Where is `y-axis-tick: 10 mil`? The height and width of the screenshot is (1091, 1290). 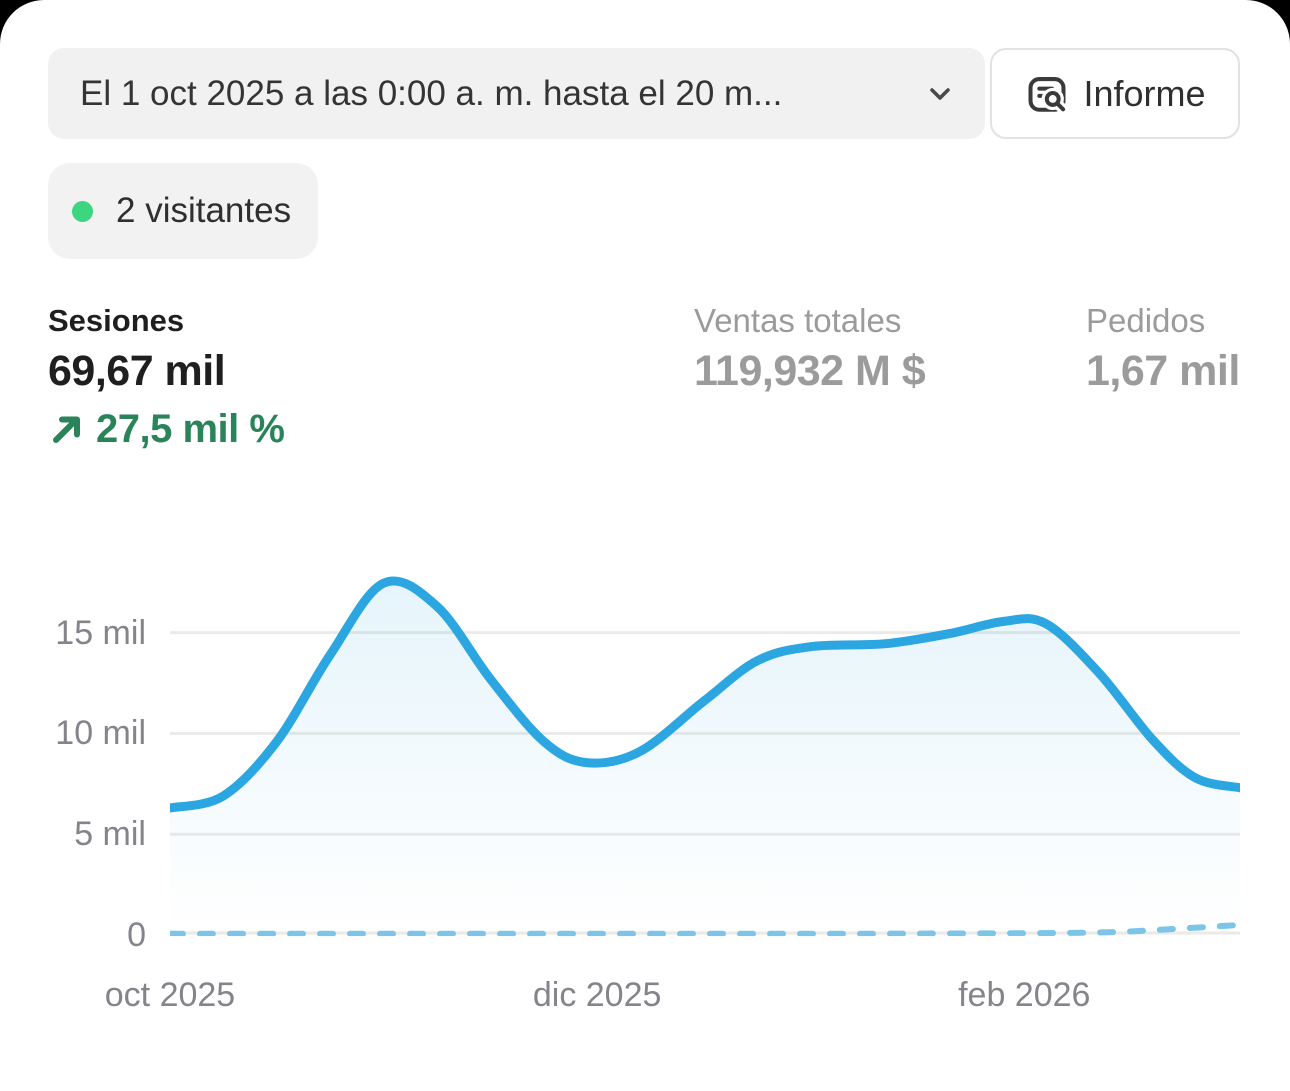
y-axis-tick: 10 mil is located at coordinates (100, 733).